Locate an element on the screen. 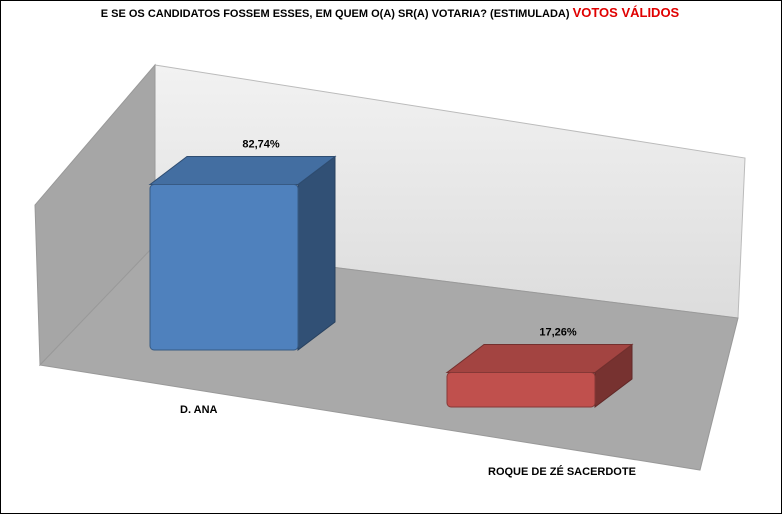 This screenshot has width=783, height=515. title-highlight: VOTOS VÁLIDOS is located at coordinates (626, 12).